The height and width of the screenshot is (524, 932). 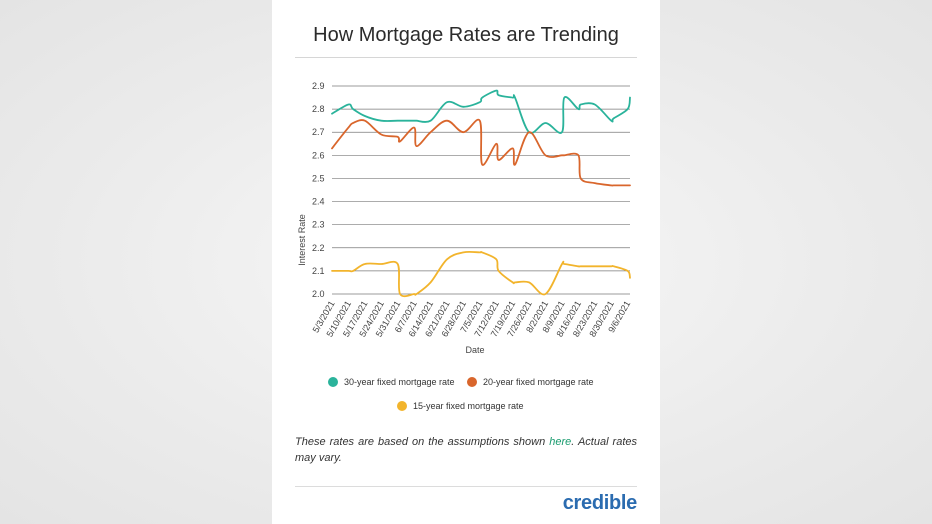 I want to click on credible-logo: credible, so click(x=600, y=503).